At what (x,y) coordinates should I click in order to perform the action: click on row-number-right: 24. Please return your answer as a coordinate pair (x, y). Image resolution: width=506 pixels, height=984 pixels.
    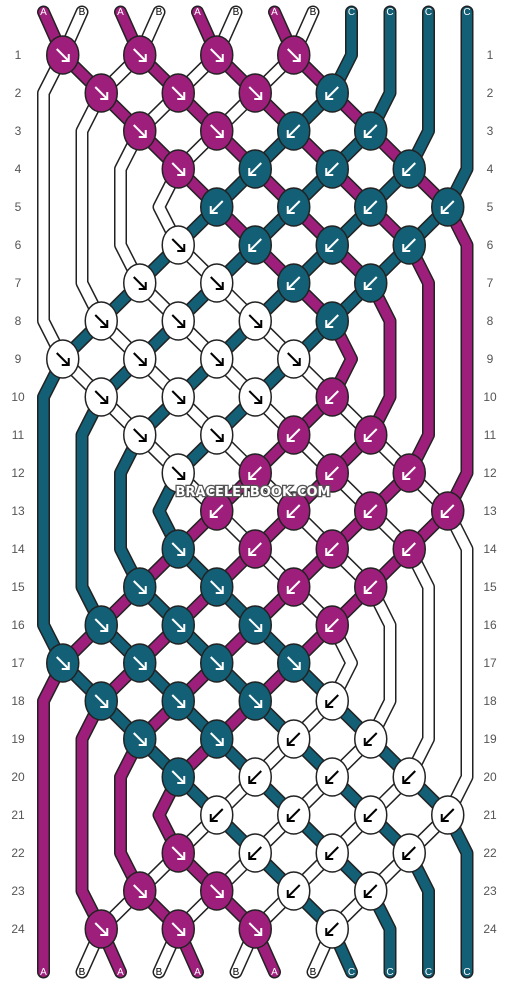
    Looking at the image, I should click on (490, 929).